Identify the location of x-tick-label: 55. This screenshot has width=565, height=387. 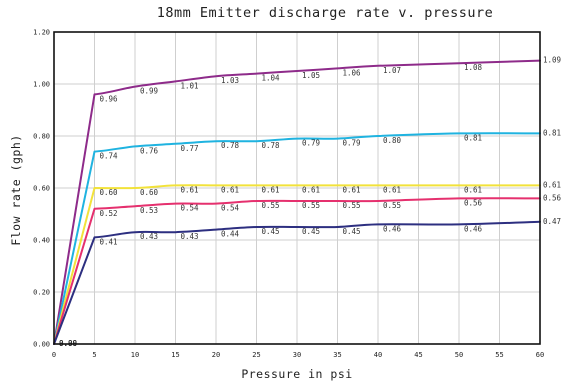
(499, 355).